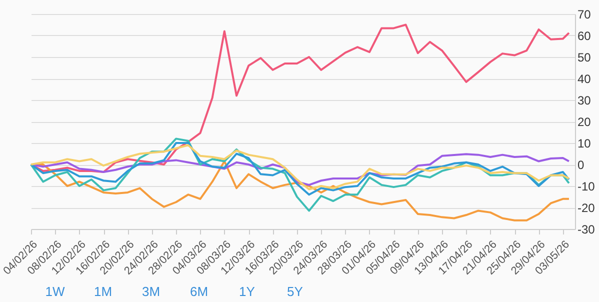 The width and height of the screenshot is (604, 302). Describe the element at coordinates (585, 143) in the screenshot. I see `y-tick-label: 10` at that location.